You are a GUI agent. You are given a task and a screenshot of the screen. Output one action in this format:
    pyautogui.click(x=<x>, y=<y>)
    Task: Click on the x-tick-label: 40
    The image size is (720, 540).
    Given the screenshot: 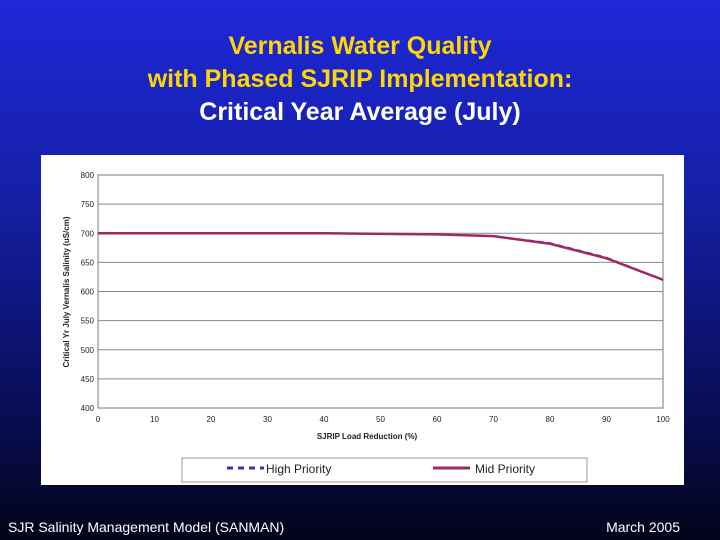 What is the action you would take?
    pyautogui.click(x=324, y=419)
    